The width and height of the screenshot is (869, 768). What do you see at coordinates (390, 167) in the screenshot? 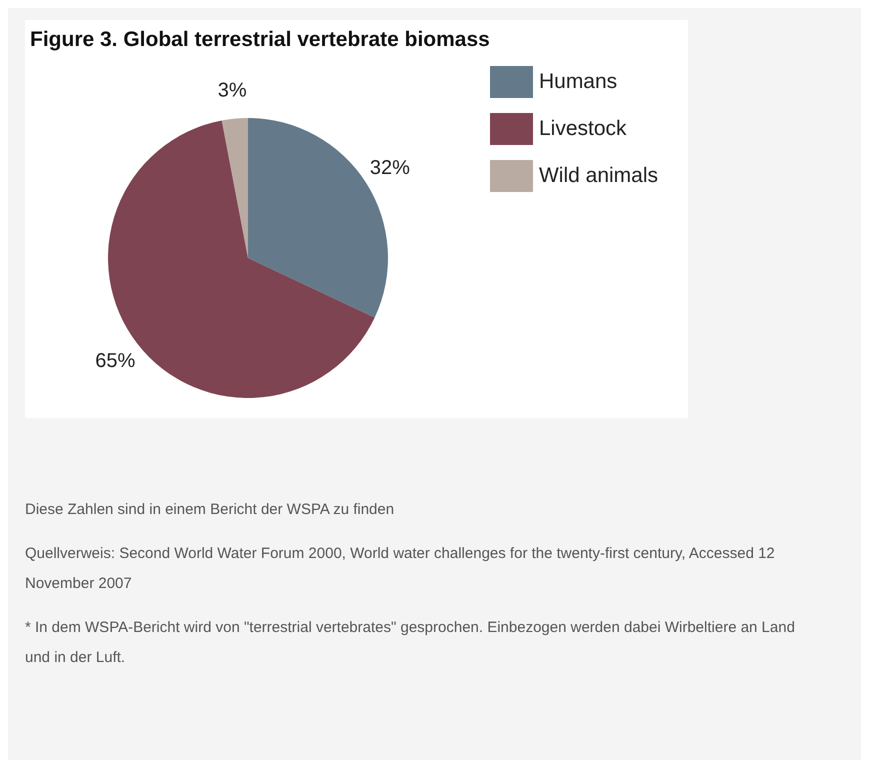
I see `data-label: 32%` at bounding box center [390, 167].